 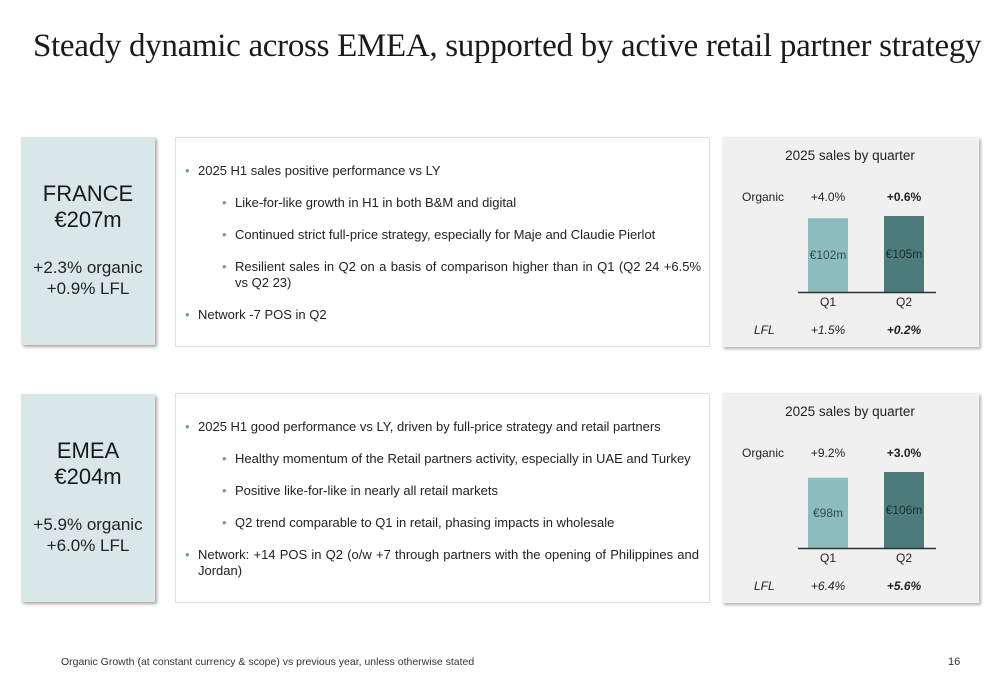 What do you see at coordinates (828, 453) in the screenshot?
I see `organic-growth-value: +9.2%` at bounding box center [828, 453].